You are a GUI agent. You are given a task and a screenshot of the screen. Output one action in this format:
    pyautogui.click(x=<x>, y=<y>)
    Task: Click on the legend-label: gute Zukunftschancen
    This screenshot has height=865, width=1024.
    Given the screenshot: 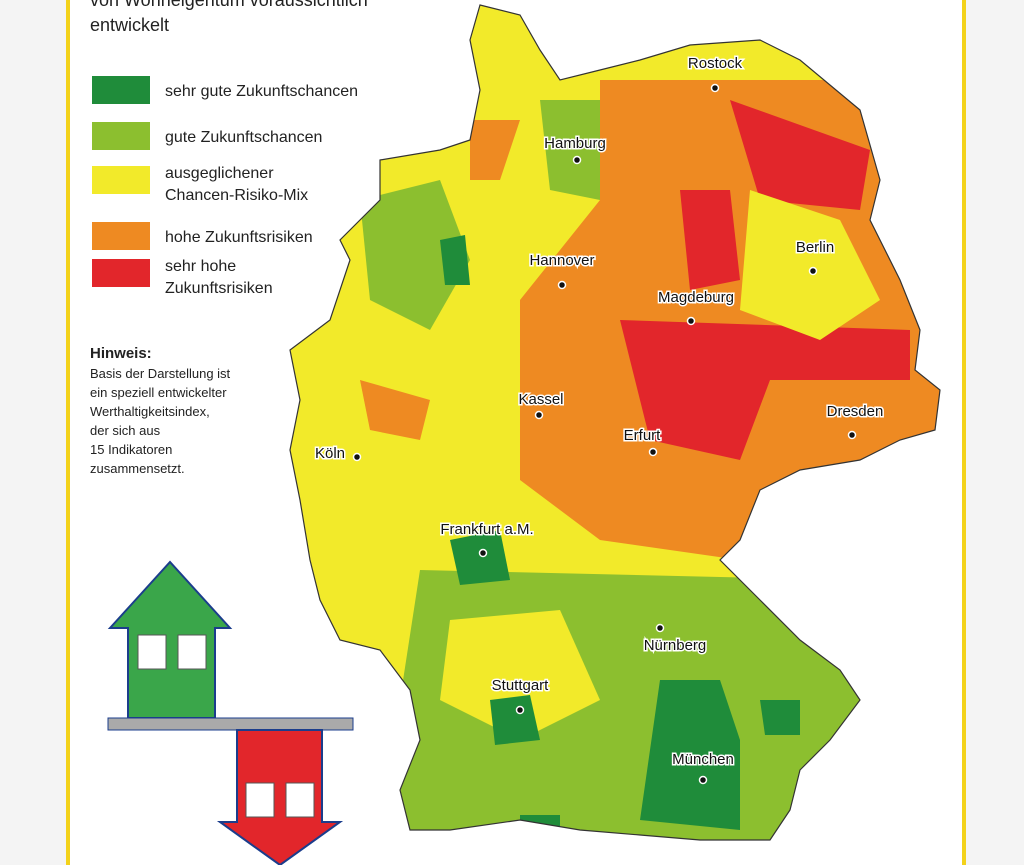 What is the action you would take?
    pyautogui.click(x=243, y=137)
    